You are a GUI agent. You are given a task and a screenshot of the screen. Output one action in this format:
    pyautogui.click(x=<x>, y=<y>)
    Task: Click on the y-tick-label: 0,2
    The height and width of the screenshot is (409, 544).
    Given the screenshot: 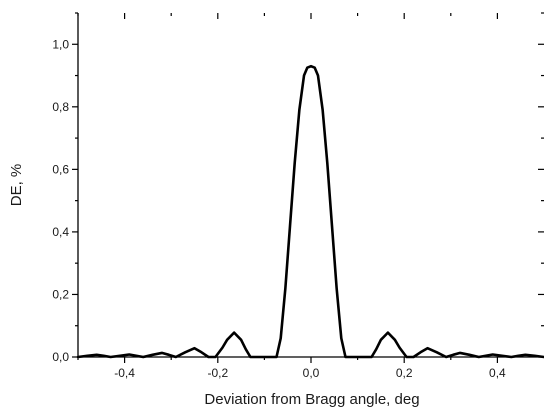 What is the action you would take?
    pyautogui.click(x=60, y=294)
    